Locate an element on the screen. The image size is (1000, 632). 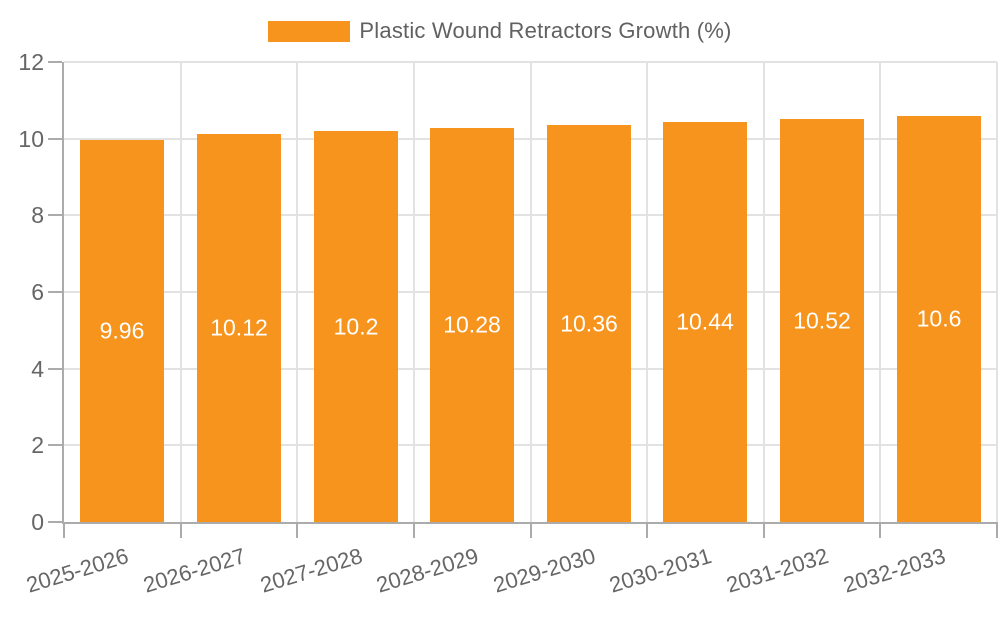
bar-2027-2028: 10.2 is located at coordinates (356, 326).